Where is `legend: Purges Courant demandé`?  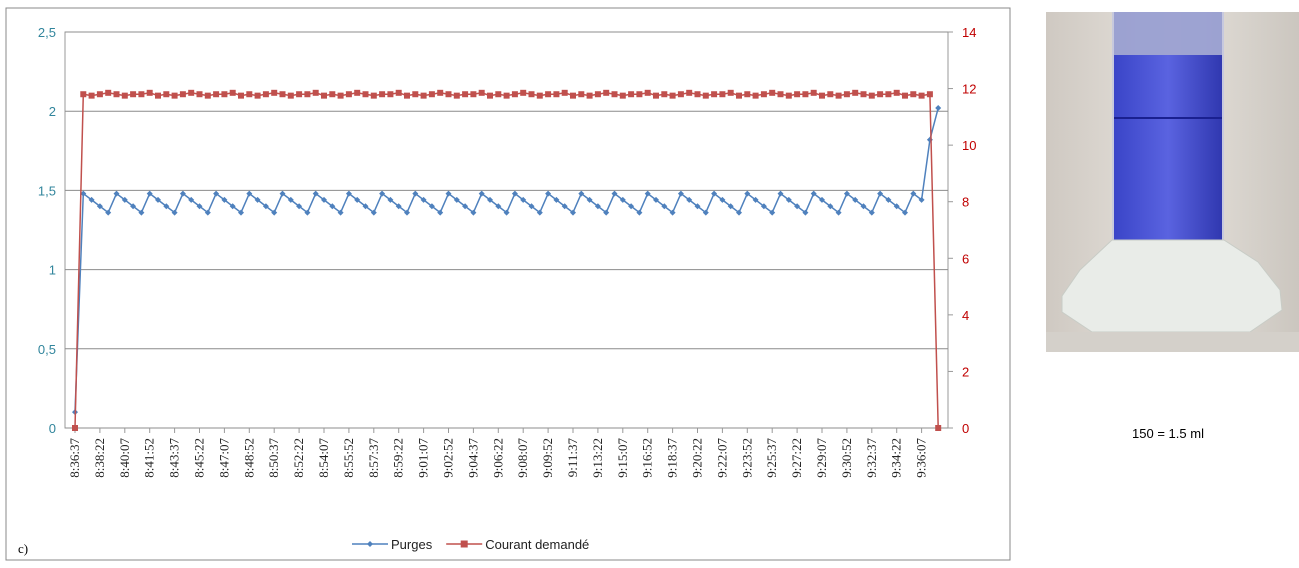
legend: Purges Courant demandé is located at coordinates (470, 544).